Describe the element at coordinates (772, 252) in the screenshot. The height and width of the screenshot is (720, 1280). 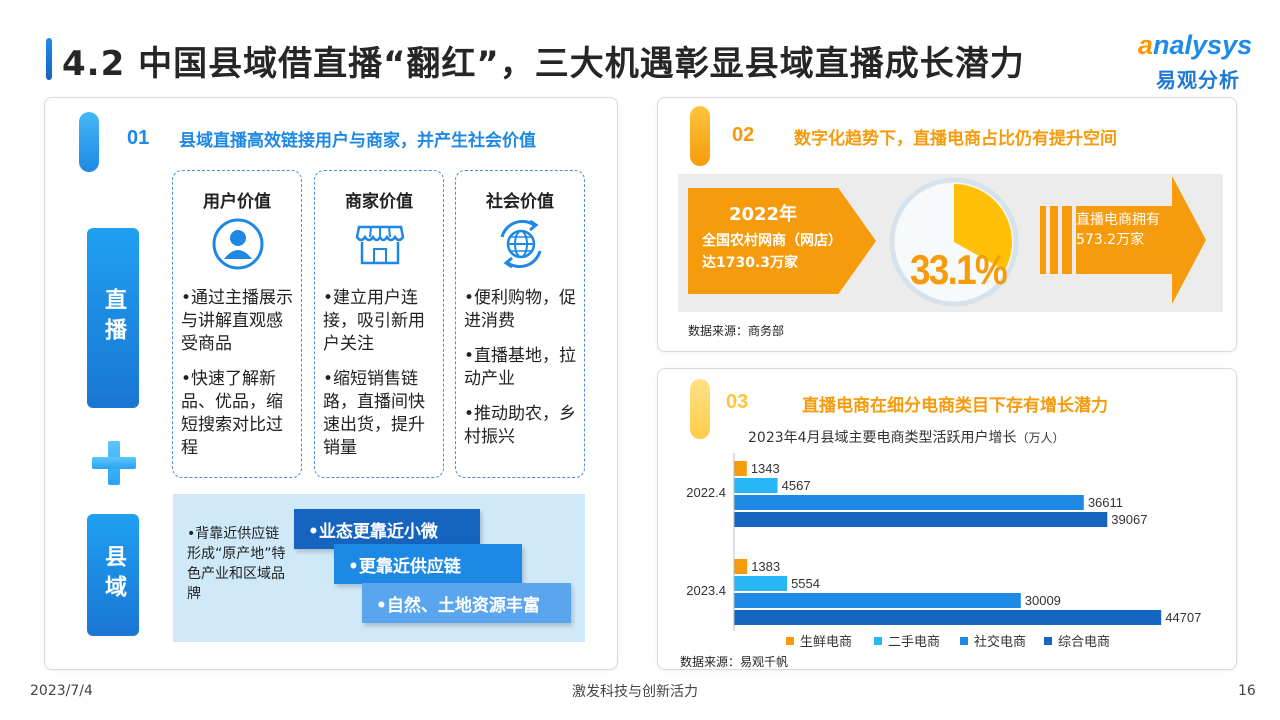
I see `rural-shops-text: 全国农村网商（网店）达1730.3万家` at that location.